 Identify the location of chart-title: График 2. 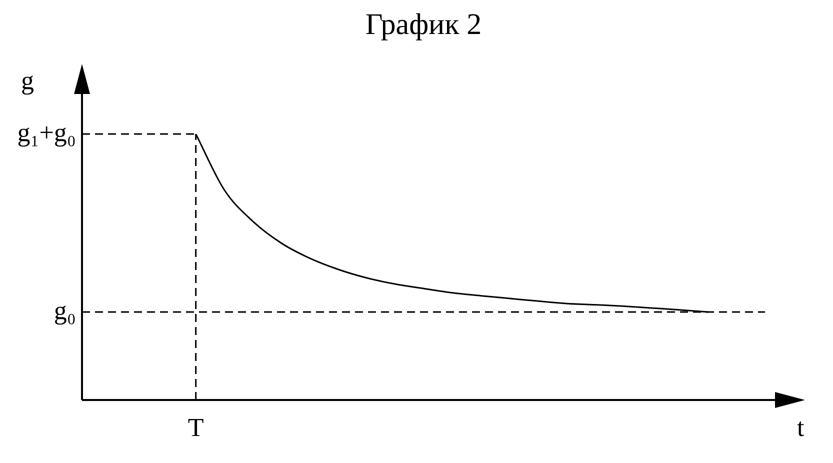
(423, 24).